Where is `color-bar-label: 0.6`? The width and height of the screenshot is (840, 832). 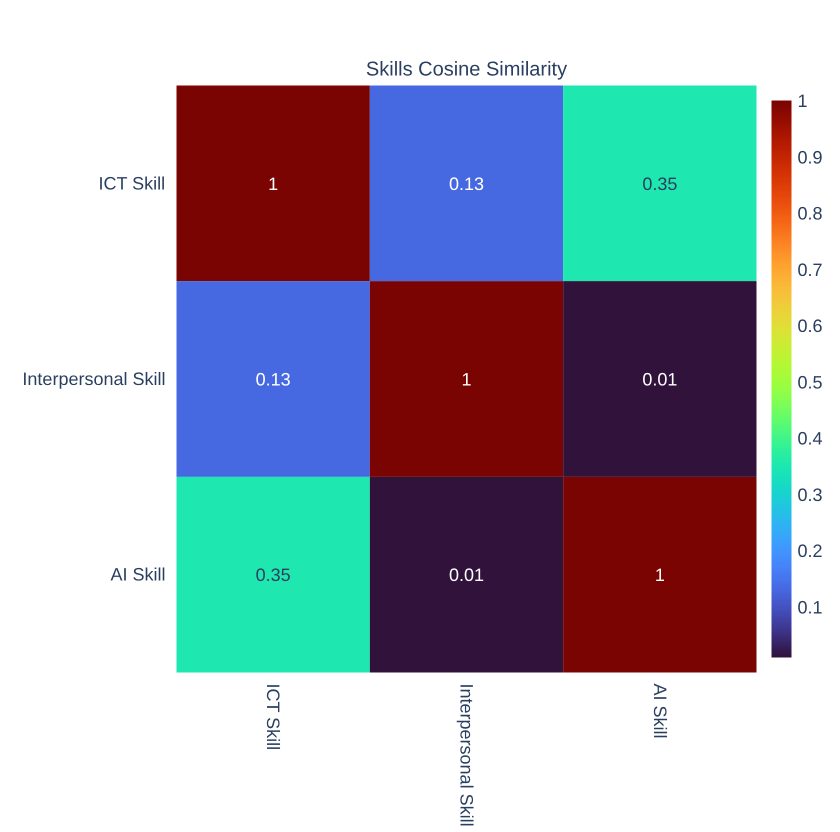
color-bar-label: 0.6 is located at coordinates (810, 326).